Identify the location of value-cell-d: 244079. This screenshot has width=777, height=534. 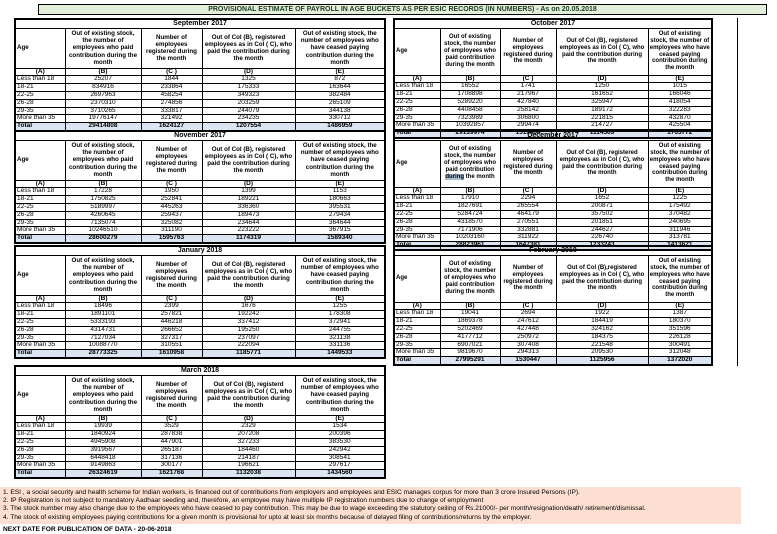
(248, 111).